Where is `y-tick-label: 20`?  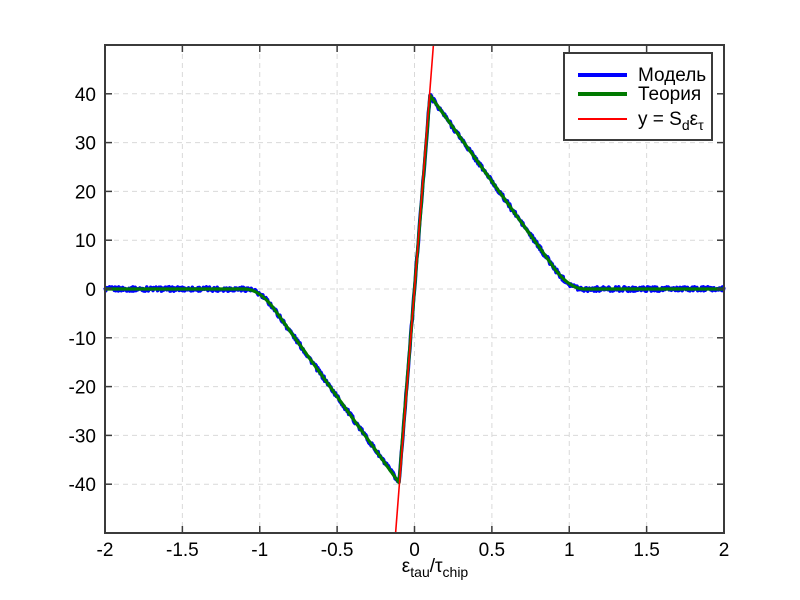
y-tick-label: 20 is located at coordinates (85, 192).